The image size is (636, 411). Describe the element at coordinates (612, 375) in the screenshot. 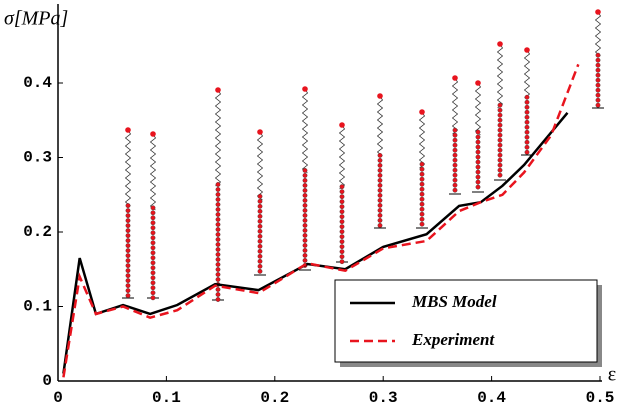

I see `x-axis-label: ε` at that location.